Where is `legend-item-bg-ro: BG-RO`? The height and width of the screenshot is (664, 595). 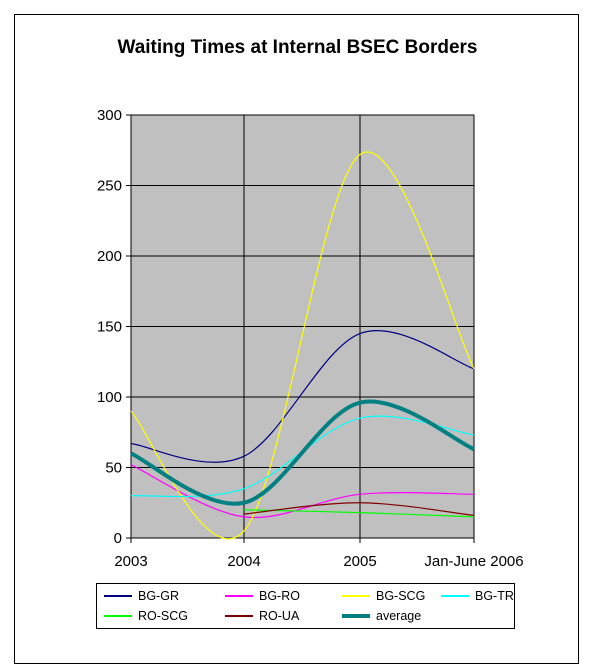 legend-item-bg-ro: BG-RO is located at coordinates (262, 596).